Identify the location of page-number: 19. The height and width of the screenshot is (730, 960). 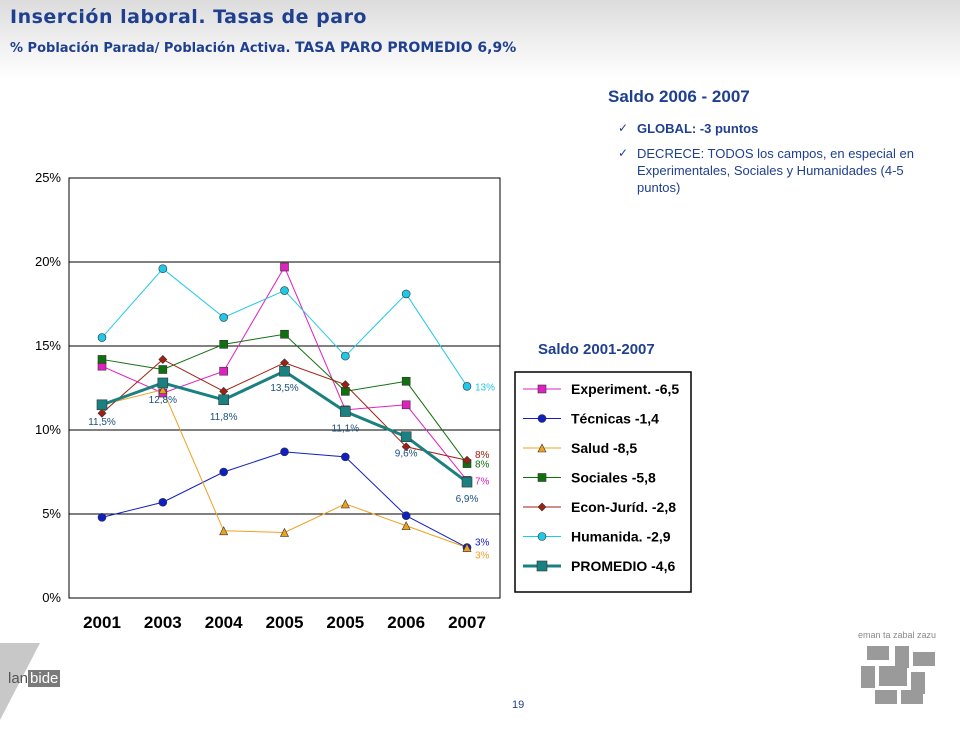
(518, 705).